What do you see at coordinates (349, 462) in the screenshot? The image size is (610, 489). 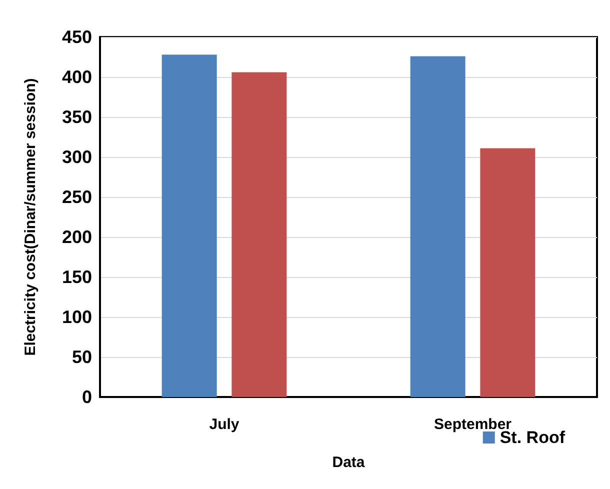 I see `x-axis-title: Data` at bounding box center [349, 462].